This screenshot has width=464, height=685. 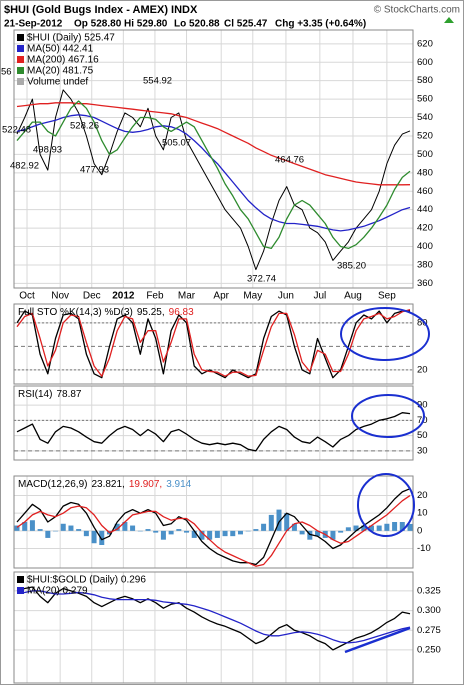 I want to click on legend-entry: 23.821,, so click(x=107, y=484).